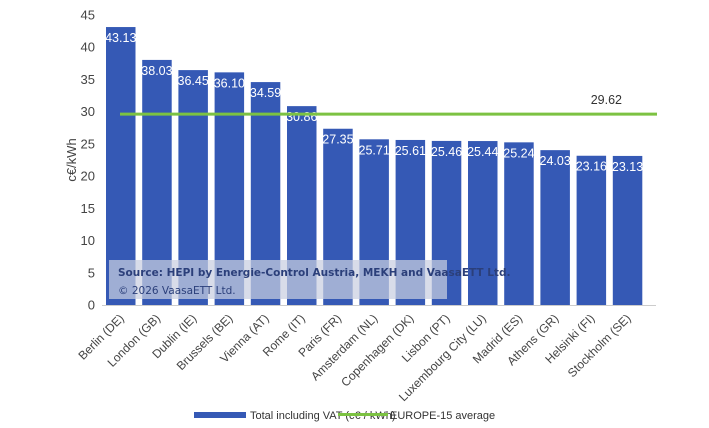 This screenshot has width=709, height=428. What do you see at coordinates (599, 345) in the screenshot?
I see `x-tick-label: Stockholm (SE)` at bounding box center [599, 345].